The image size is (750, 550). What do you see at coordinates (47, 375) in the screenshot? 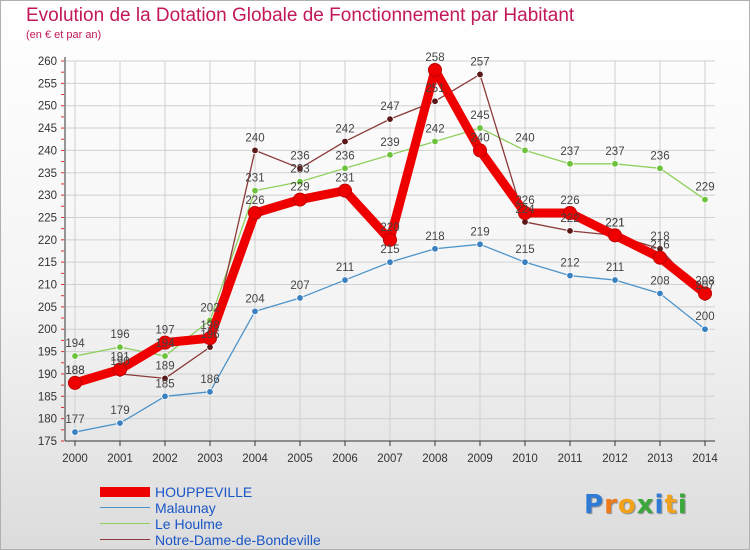
I see `y-tick-label: 190` at bounding box center [47, 375].